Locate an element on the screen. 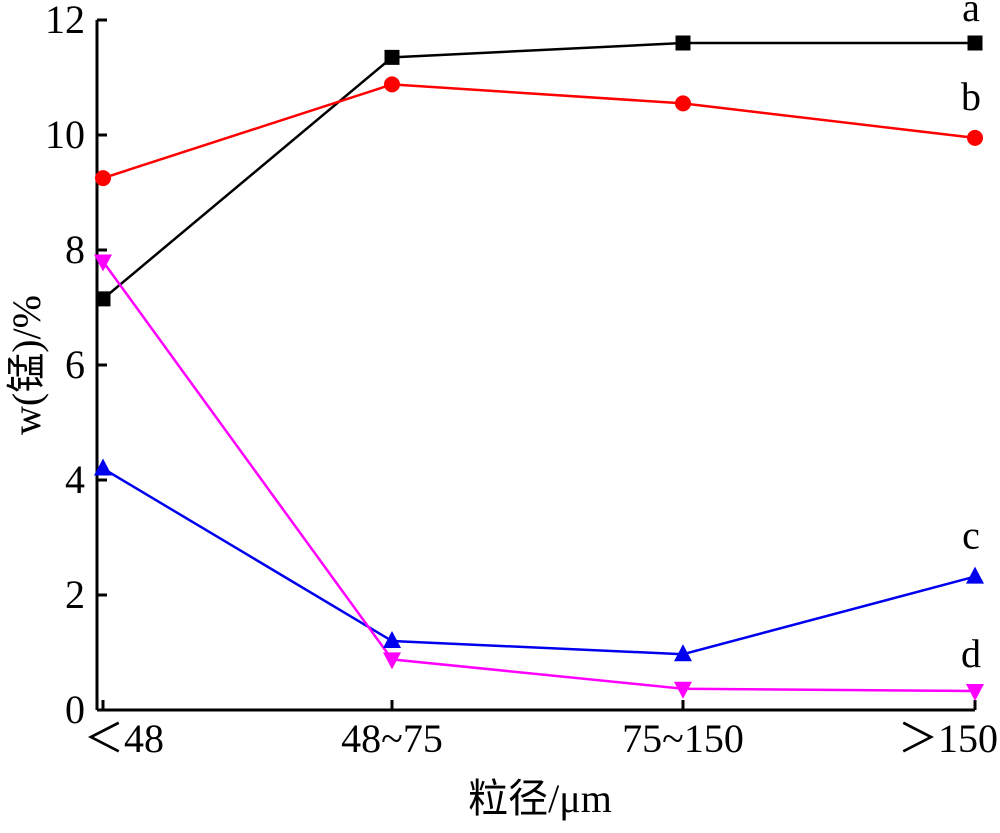  series-tag-d: d is located at coordinates (971, 653).